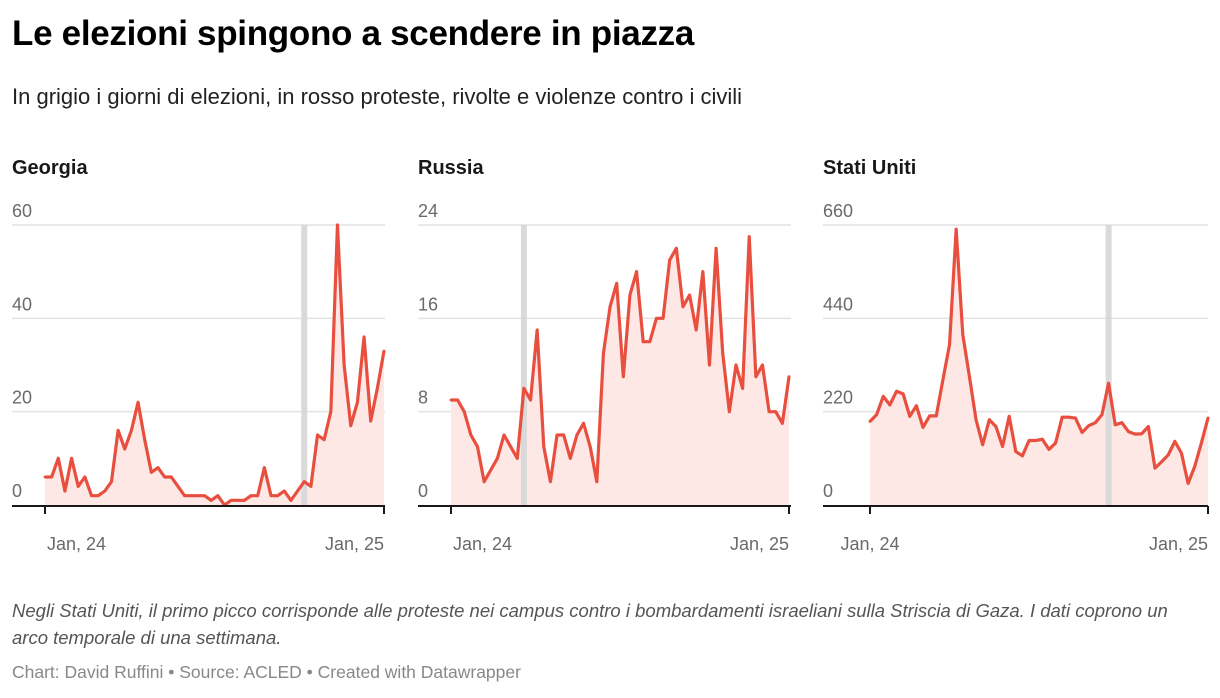 The width and height of the screenshot is (1220, 698). Describe the element at coordinates (482, 544) in the screenshot. I see `x-tick-label: Jan, 24` at that location.